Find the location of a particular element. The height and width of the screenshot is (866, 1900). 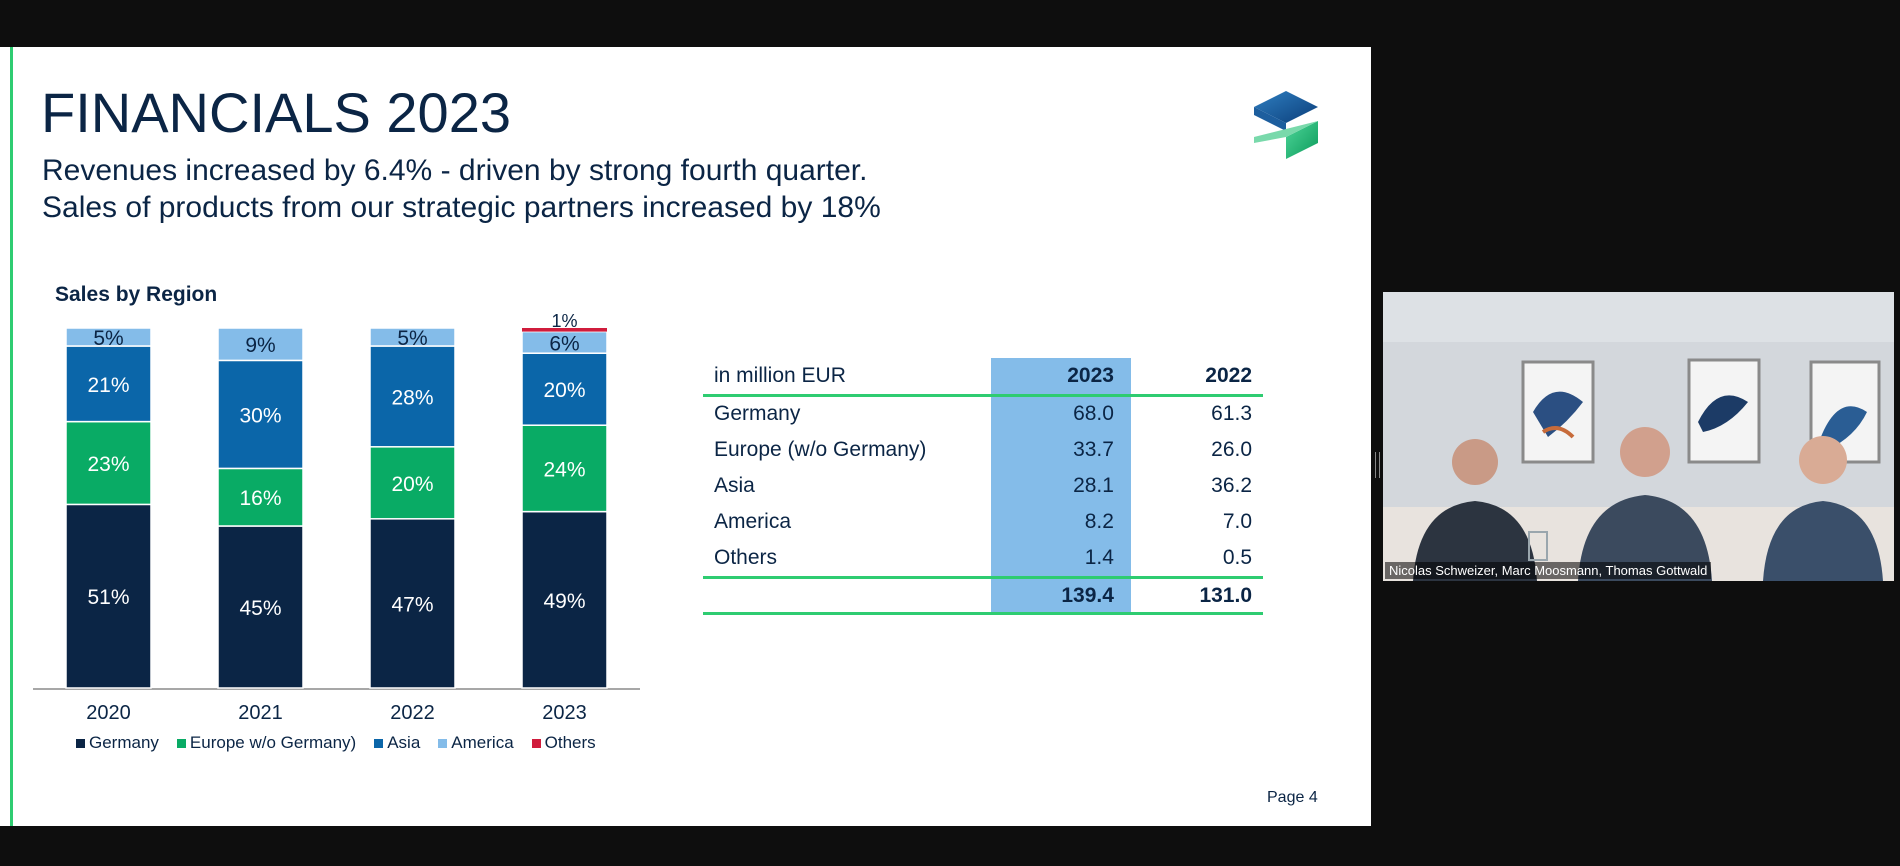

slide-title: FINANCIALS 2023 is located at coordinates (276, 112).